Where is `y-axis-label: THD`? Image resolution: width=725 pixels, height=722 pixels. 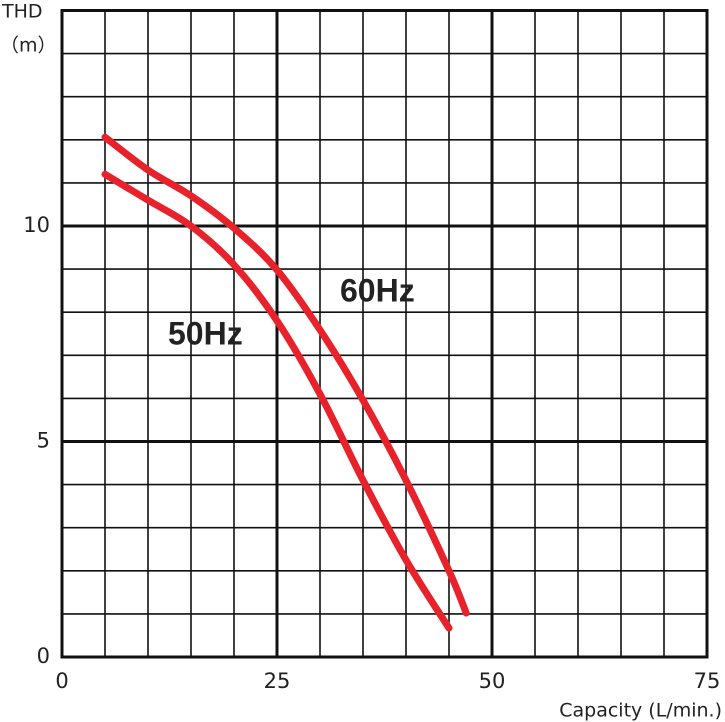 y-axis-label: THD is located at coordinates (22, 12).